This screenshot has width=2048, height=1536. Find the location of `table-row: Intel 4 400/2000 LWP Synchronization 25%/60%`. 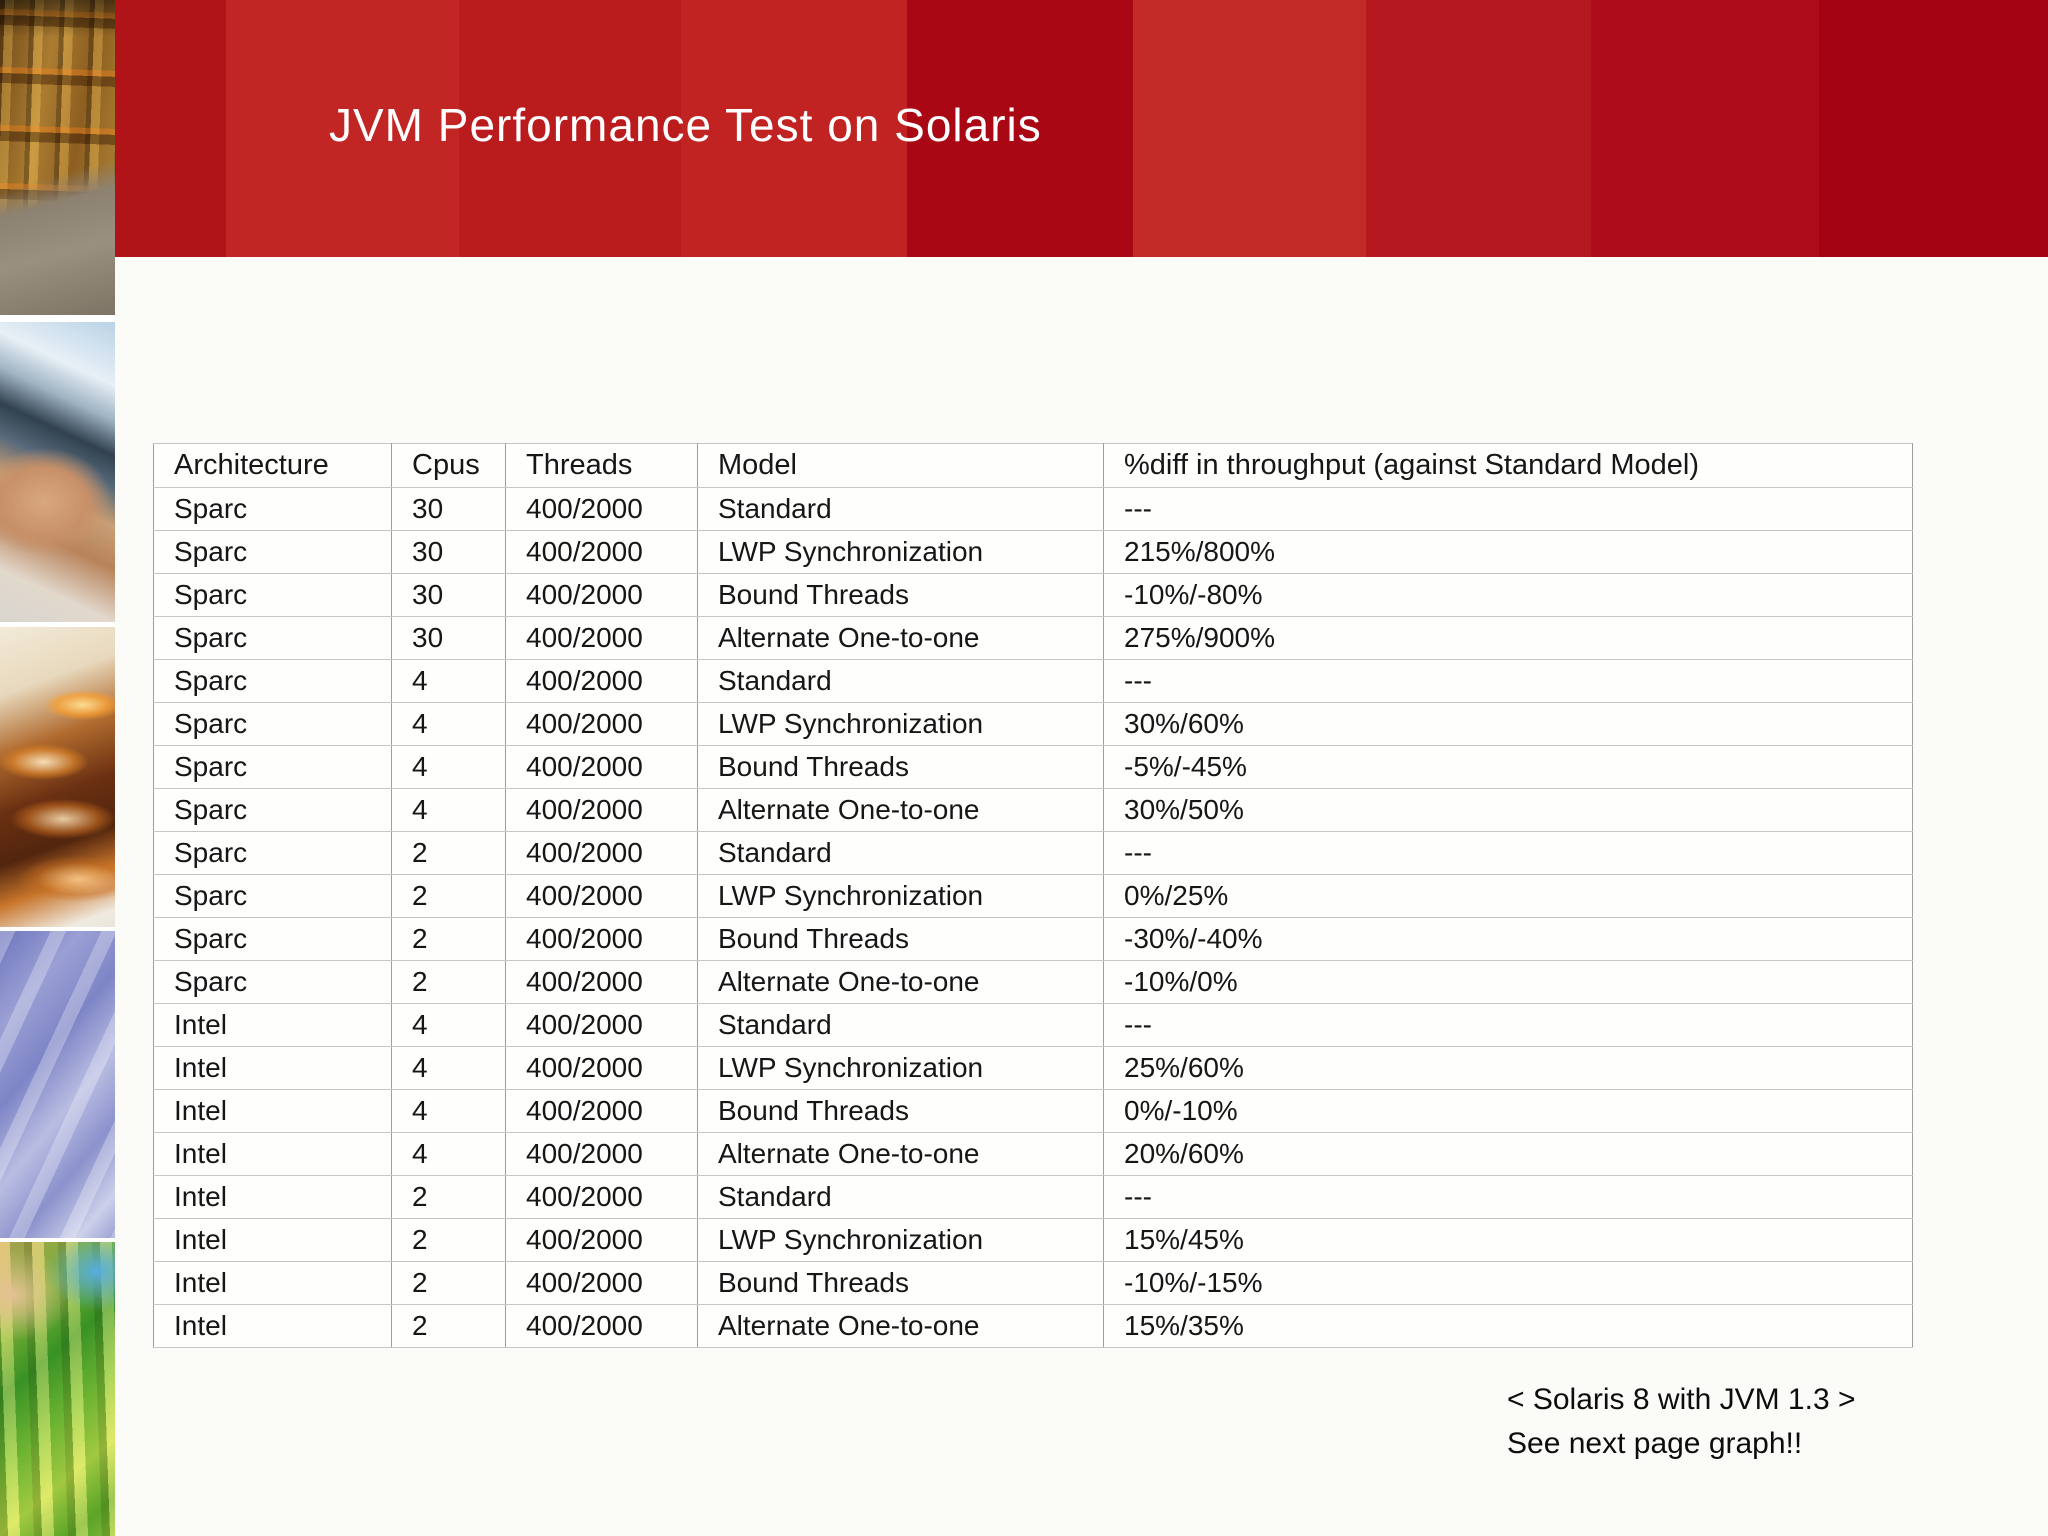

table-row: Intel 4 400/2000 LWP Synchronization 25%/60% is located at coordinates (1033, 1068).